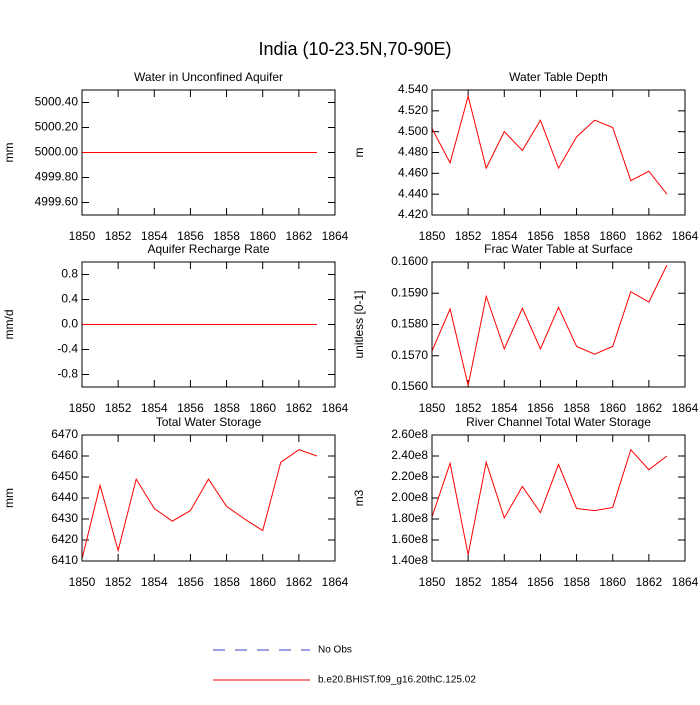  What do you see at coordinates (57, 177) in the screenshot?
I see `y-tick-label: 4999.80` at bounding box center [57, 177].